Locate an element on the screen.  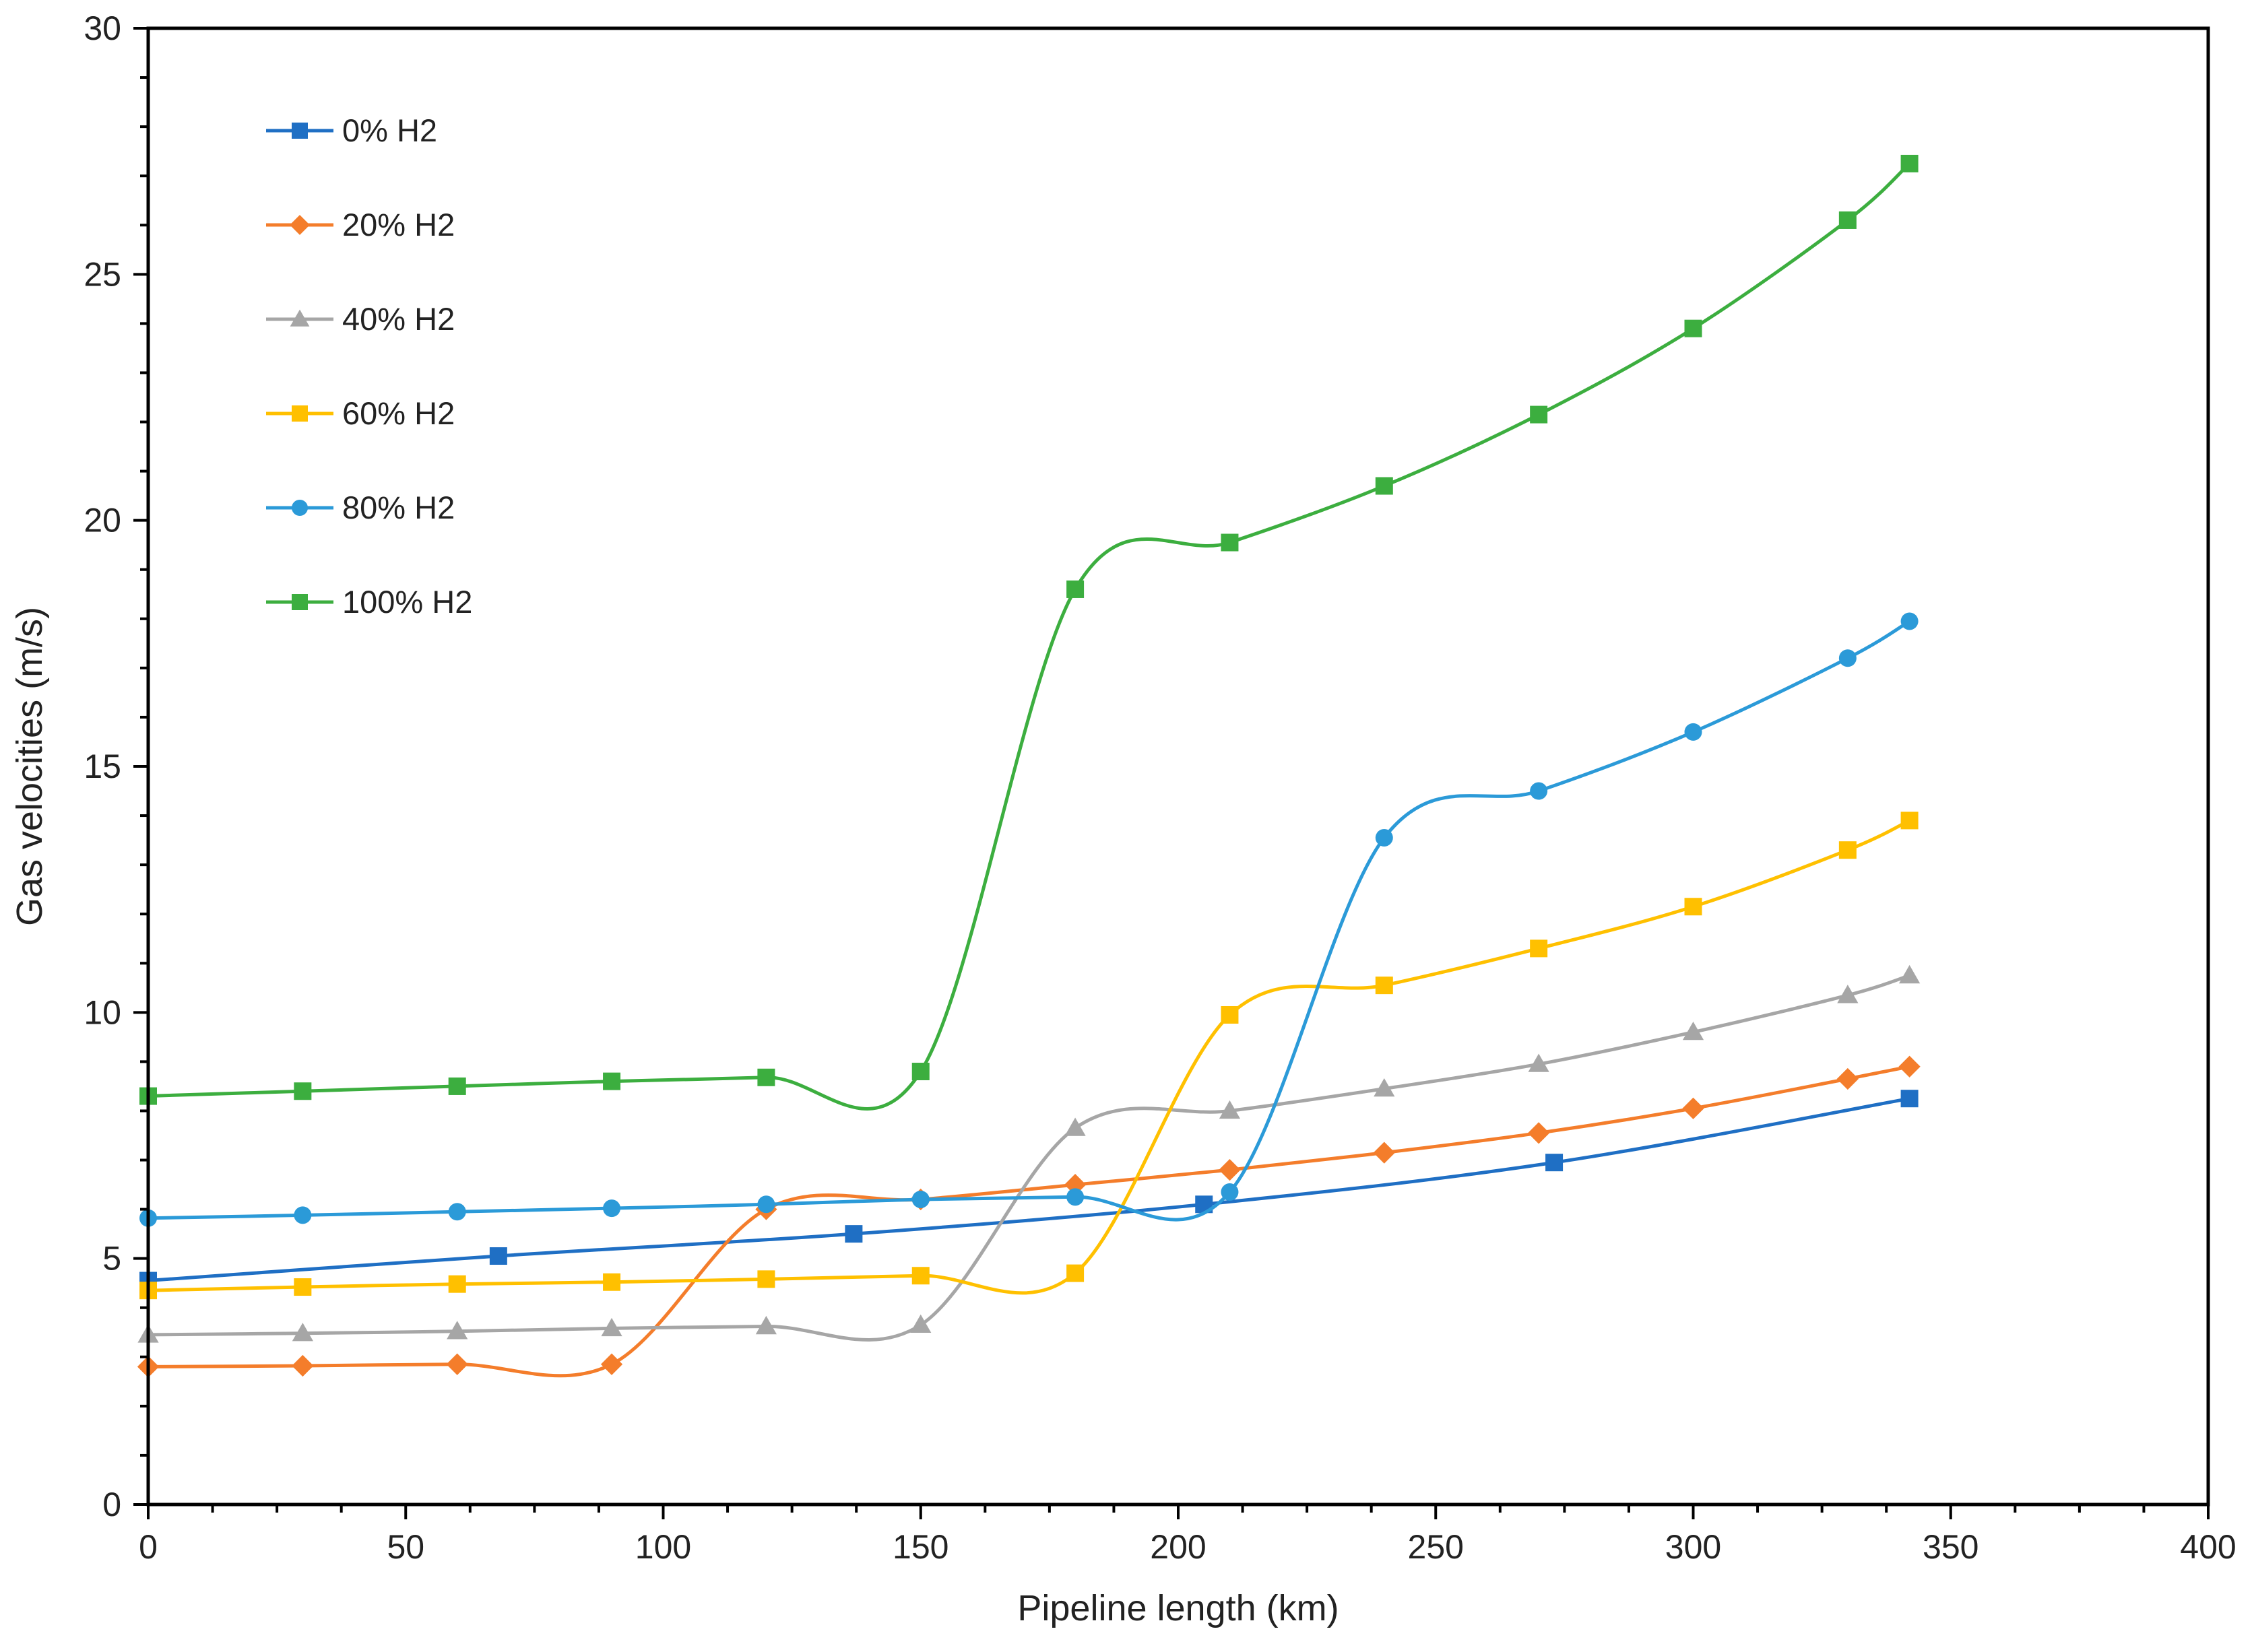
x-tick-label: 50 is located at coordinates (405, 1547).